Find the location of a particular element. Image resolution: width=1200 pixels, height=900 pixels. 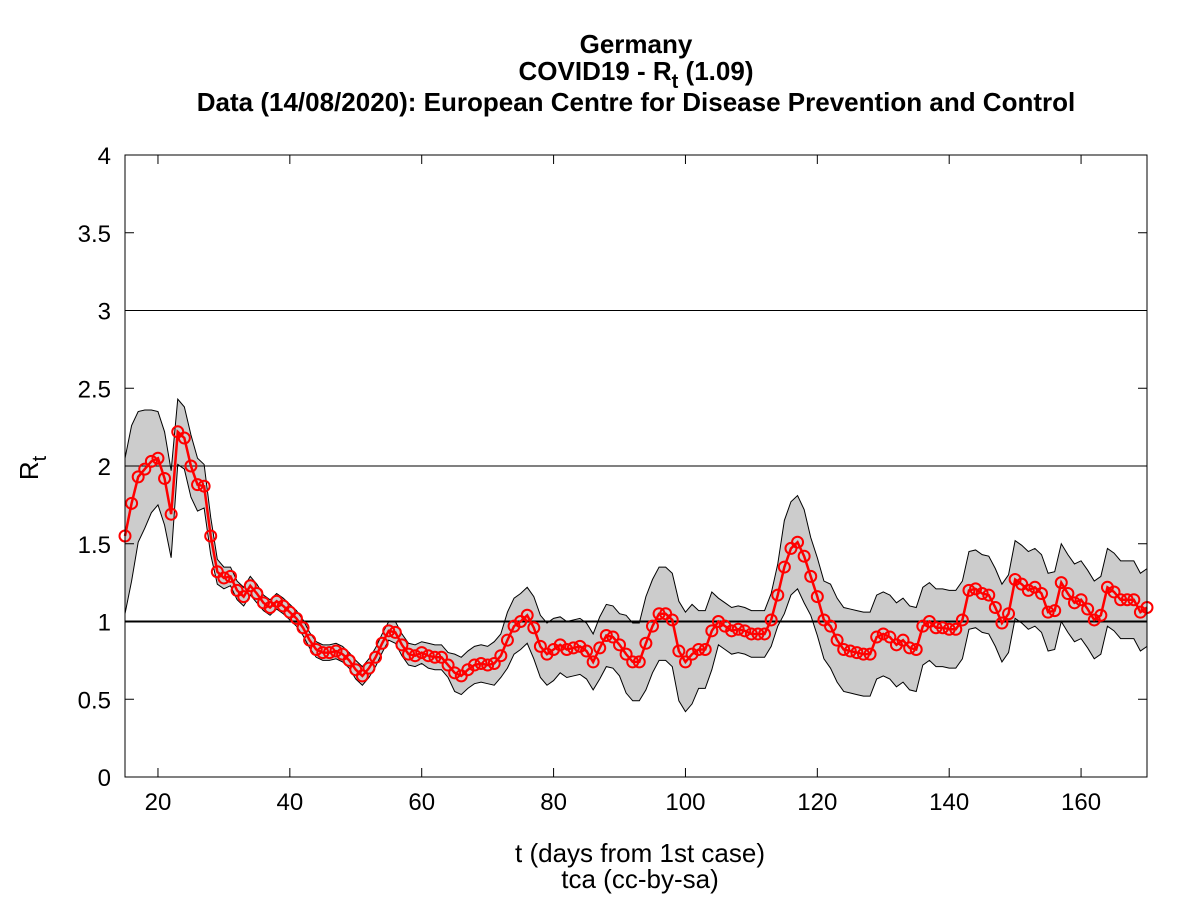

x-tick-label: 40 is located at coordinates (289, 802).